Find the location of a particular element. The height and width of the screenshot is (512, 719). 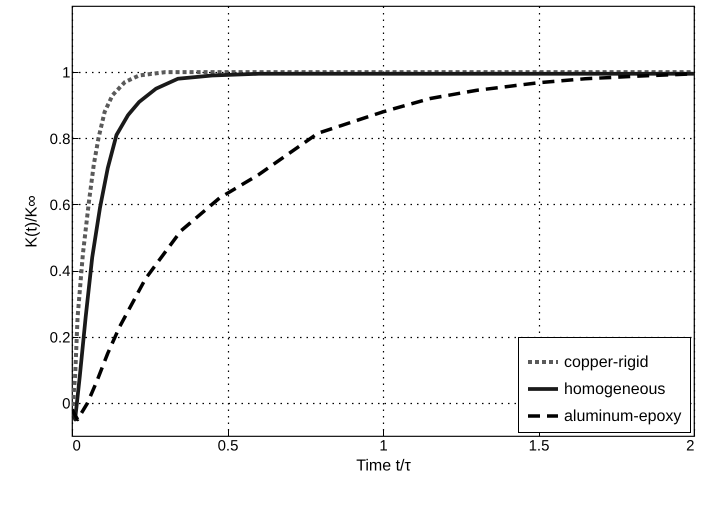

y-tick-label: 0.6 is located at coordinates (60, 205).